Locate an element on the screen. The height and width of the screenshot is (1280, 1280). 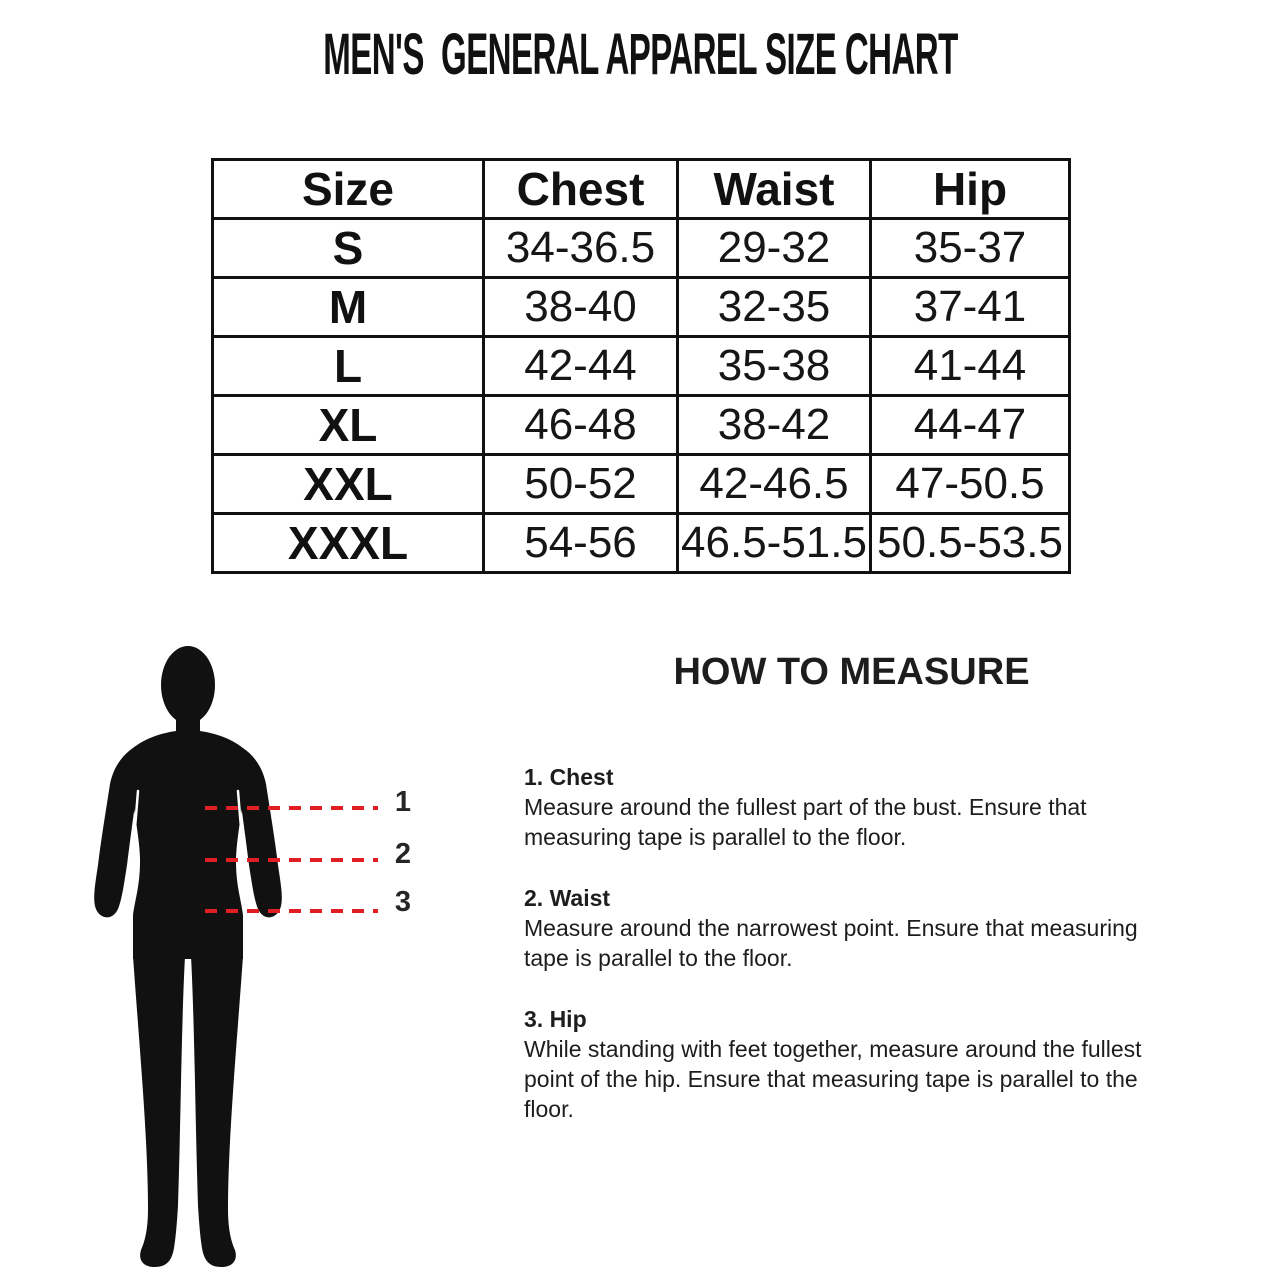
marker-1: 1 is located at coordinates (403, 802).